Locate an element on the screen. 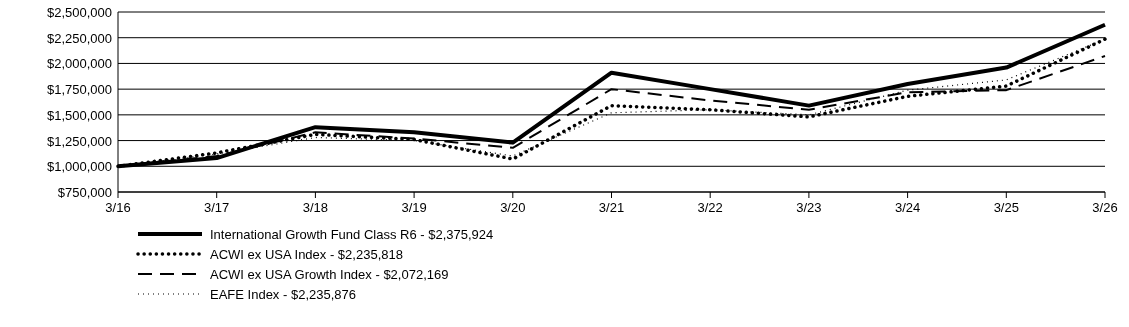 The image size is (1129, 327). x-tick-label: 3/26 is located at coordinates (1105, 207).